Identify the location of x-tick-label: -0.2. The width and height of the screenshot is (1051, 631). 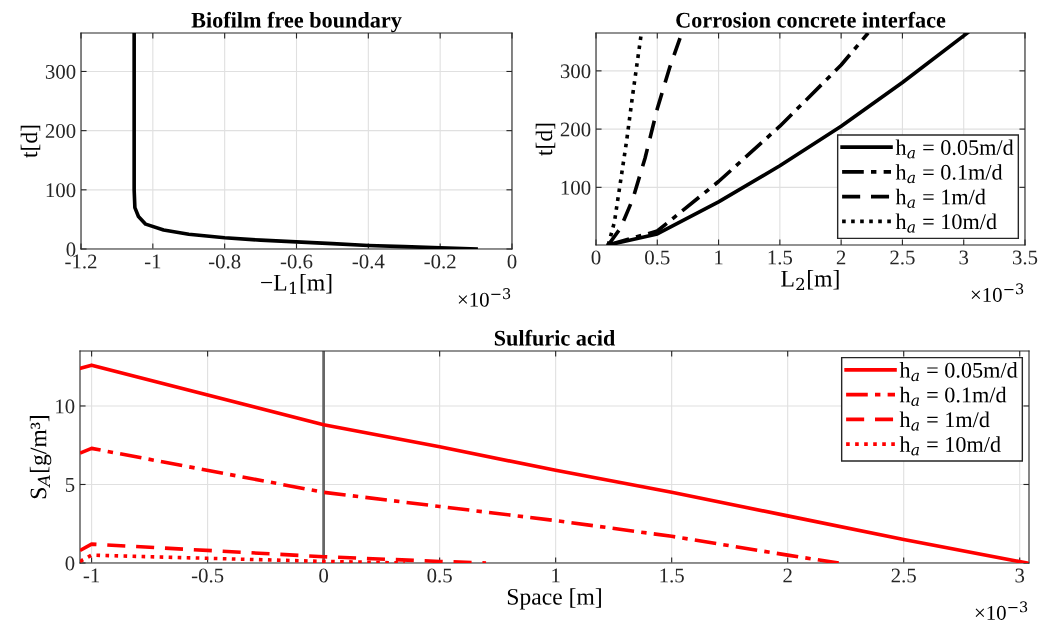
(440, 261).